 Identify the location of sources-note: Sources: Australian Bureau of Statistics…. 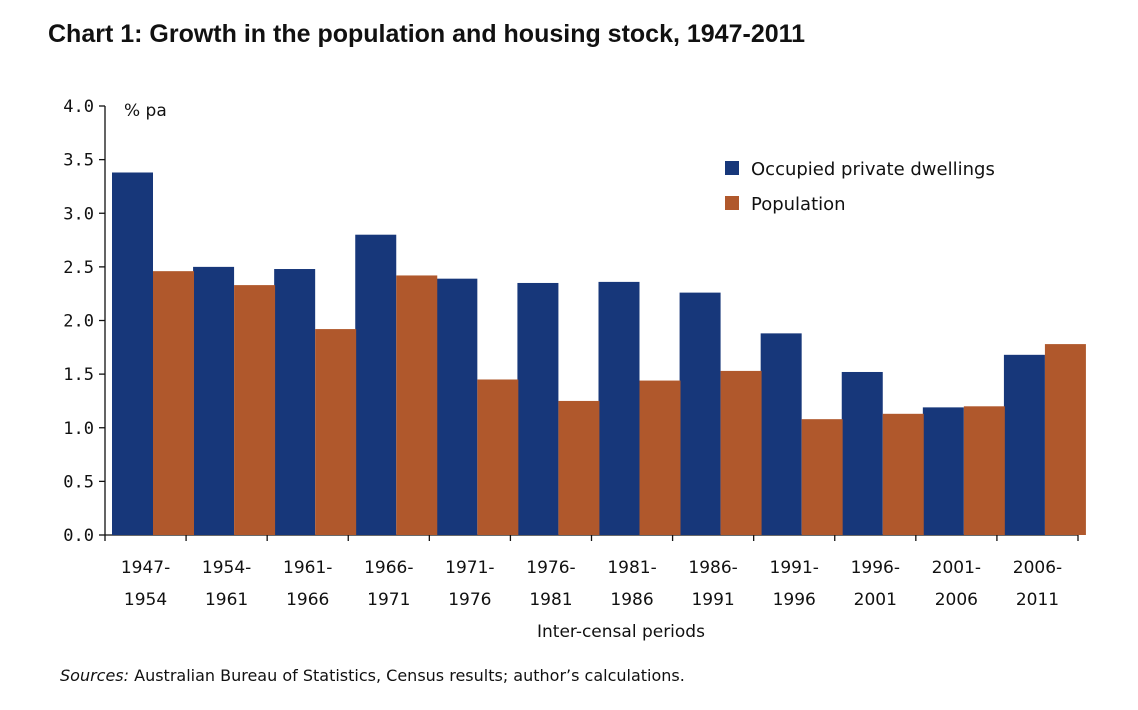
(372, 675).